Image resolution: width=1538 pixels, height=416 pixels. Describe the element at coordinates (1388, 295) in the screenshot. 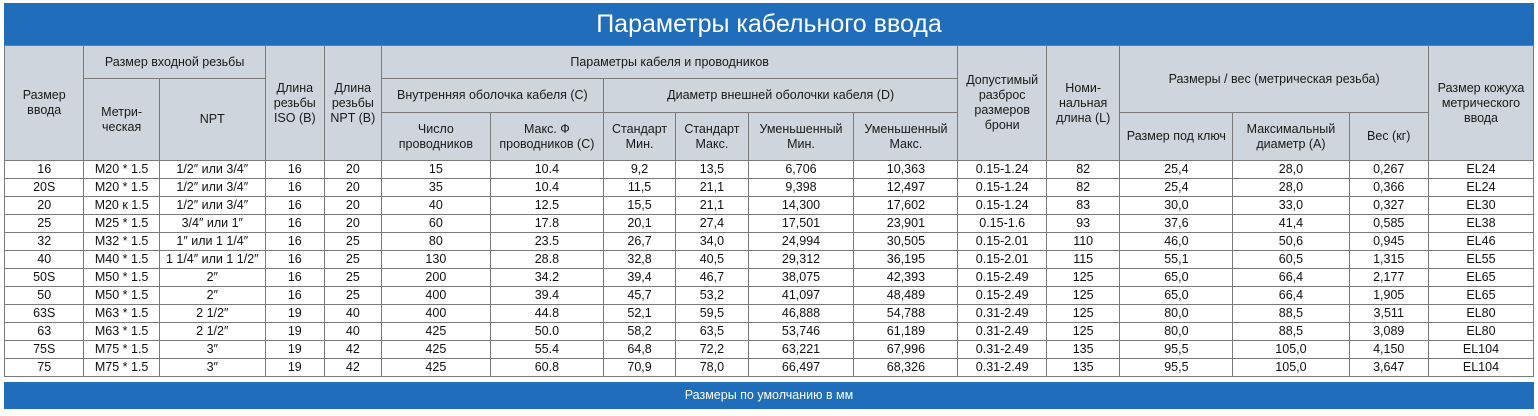

I see `table-cell: 1,905` at that location.